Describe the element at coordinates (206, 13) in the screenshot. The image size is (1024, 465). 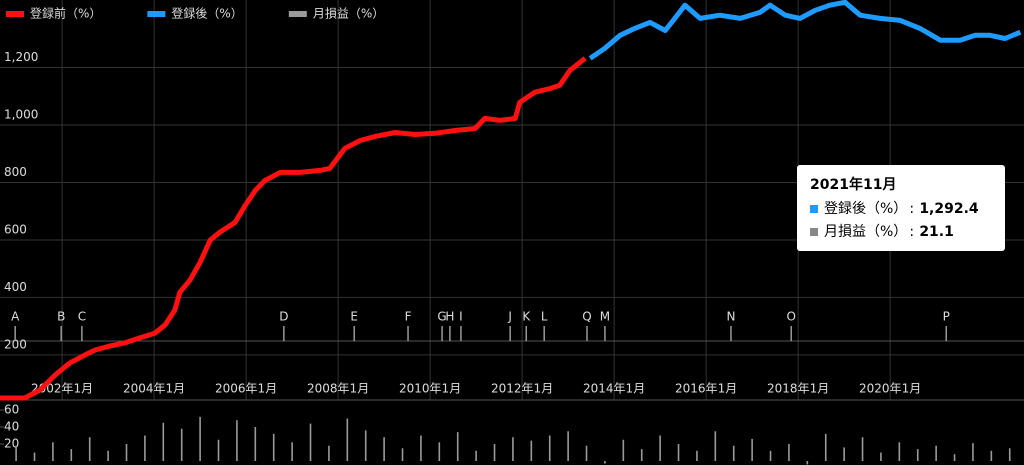
I see `legend-label: 登録後（%）` at that location.